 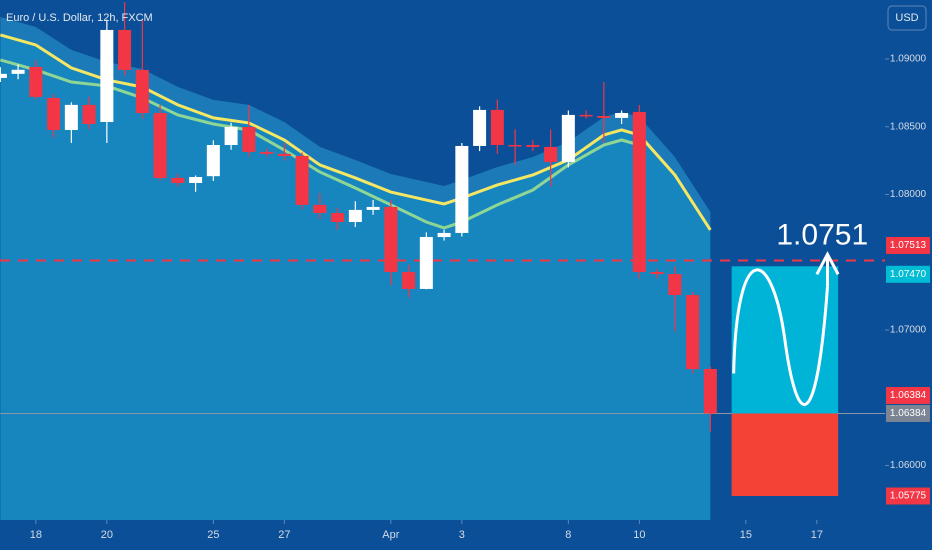 What do you see at coordinates (822, 234) in the screenshot?
I see `annotation: 1.0751` at bounding box center [822, 234].